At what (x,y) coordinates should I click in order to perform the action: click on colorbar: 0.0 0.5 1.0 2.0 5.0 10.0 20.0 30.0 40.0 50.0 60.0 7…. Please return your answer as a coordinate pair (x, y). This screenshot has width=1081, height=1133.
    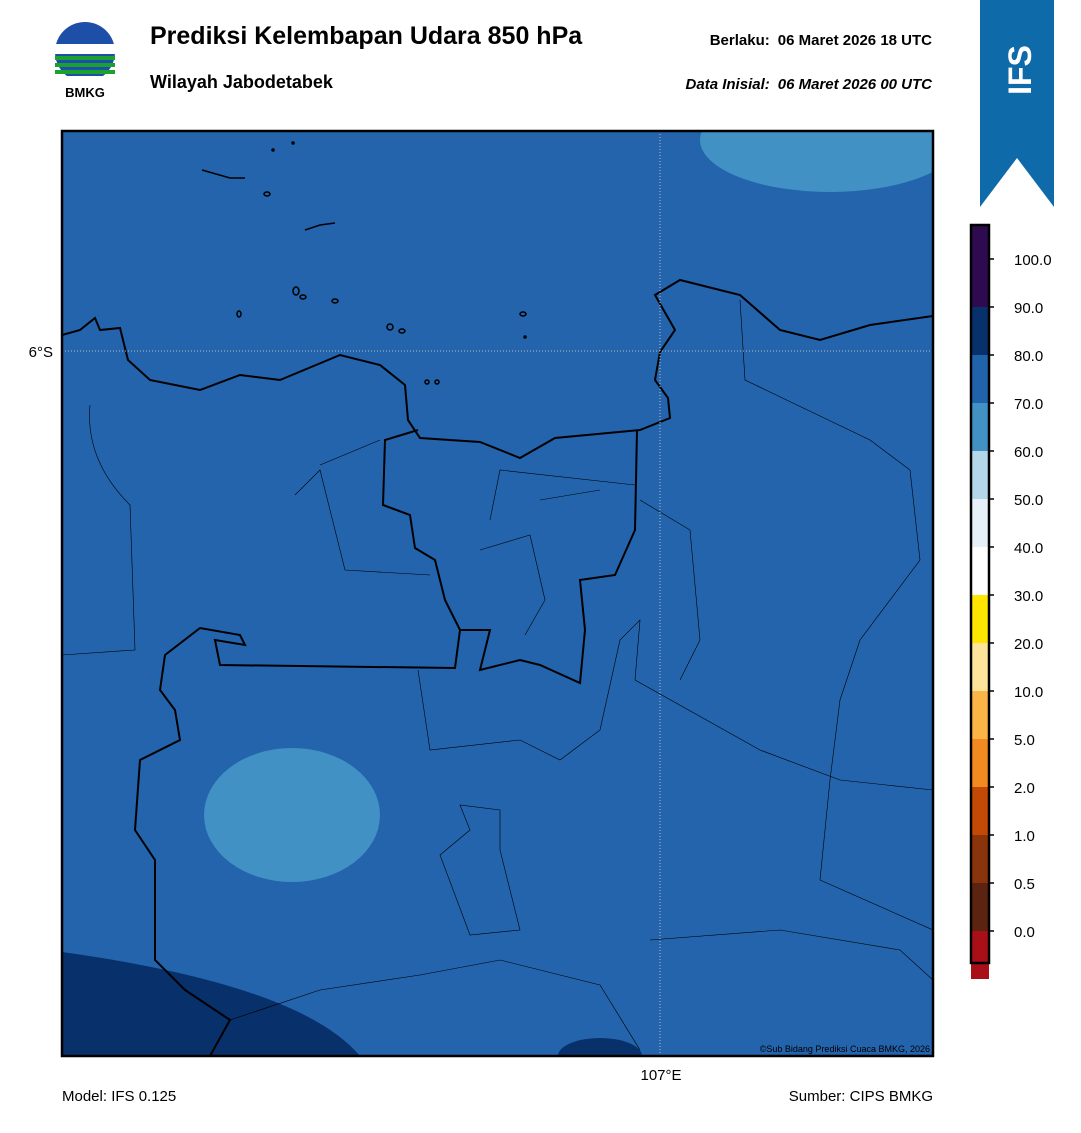
    Looking at the image, I should click on (1010, 601).